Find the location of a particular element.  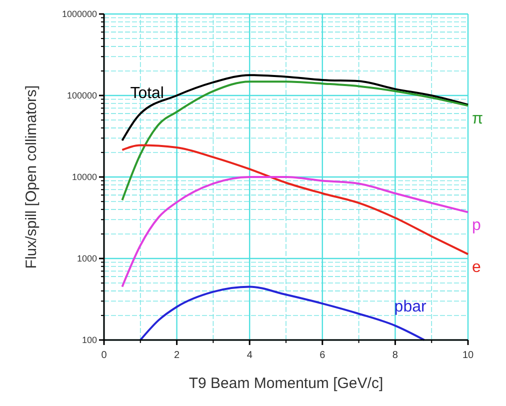

y-tick-label: 100 is located at coordinates (89, 340).